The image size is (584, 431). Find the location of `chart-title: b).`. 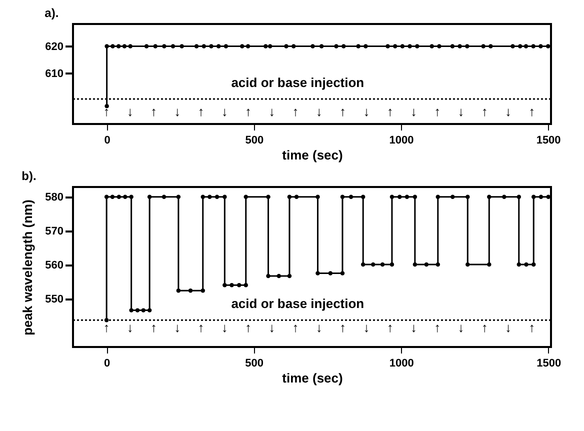

chart-title: b). is located at coordinates (29, 176).